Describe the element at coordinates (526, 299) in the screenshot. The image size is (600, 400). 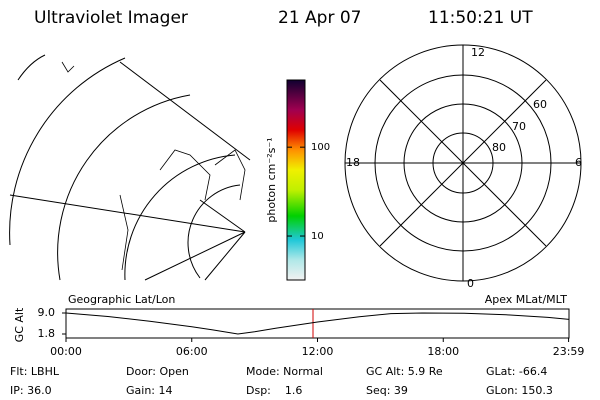
I see `timeline-right-label: Apex MLat/MLT` at that location.